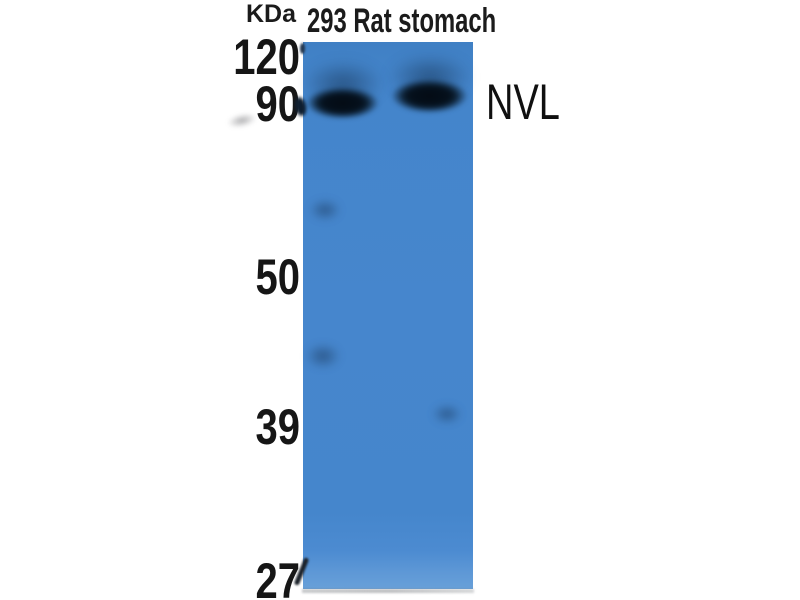 The image size is (800, 600). Describe the element at coordinates (278, 277) in the screenshot. I see `marker-50: 50` at that location.